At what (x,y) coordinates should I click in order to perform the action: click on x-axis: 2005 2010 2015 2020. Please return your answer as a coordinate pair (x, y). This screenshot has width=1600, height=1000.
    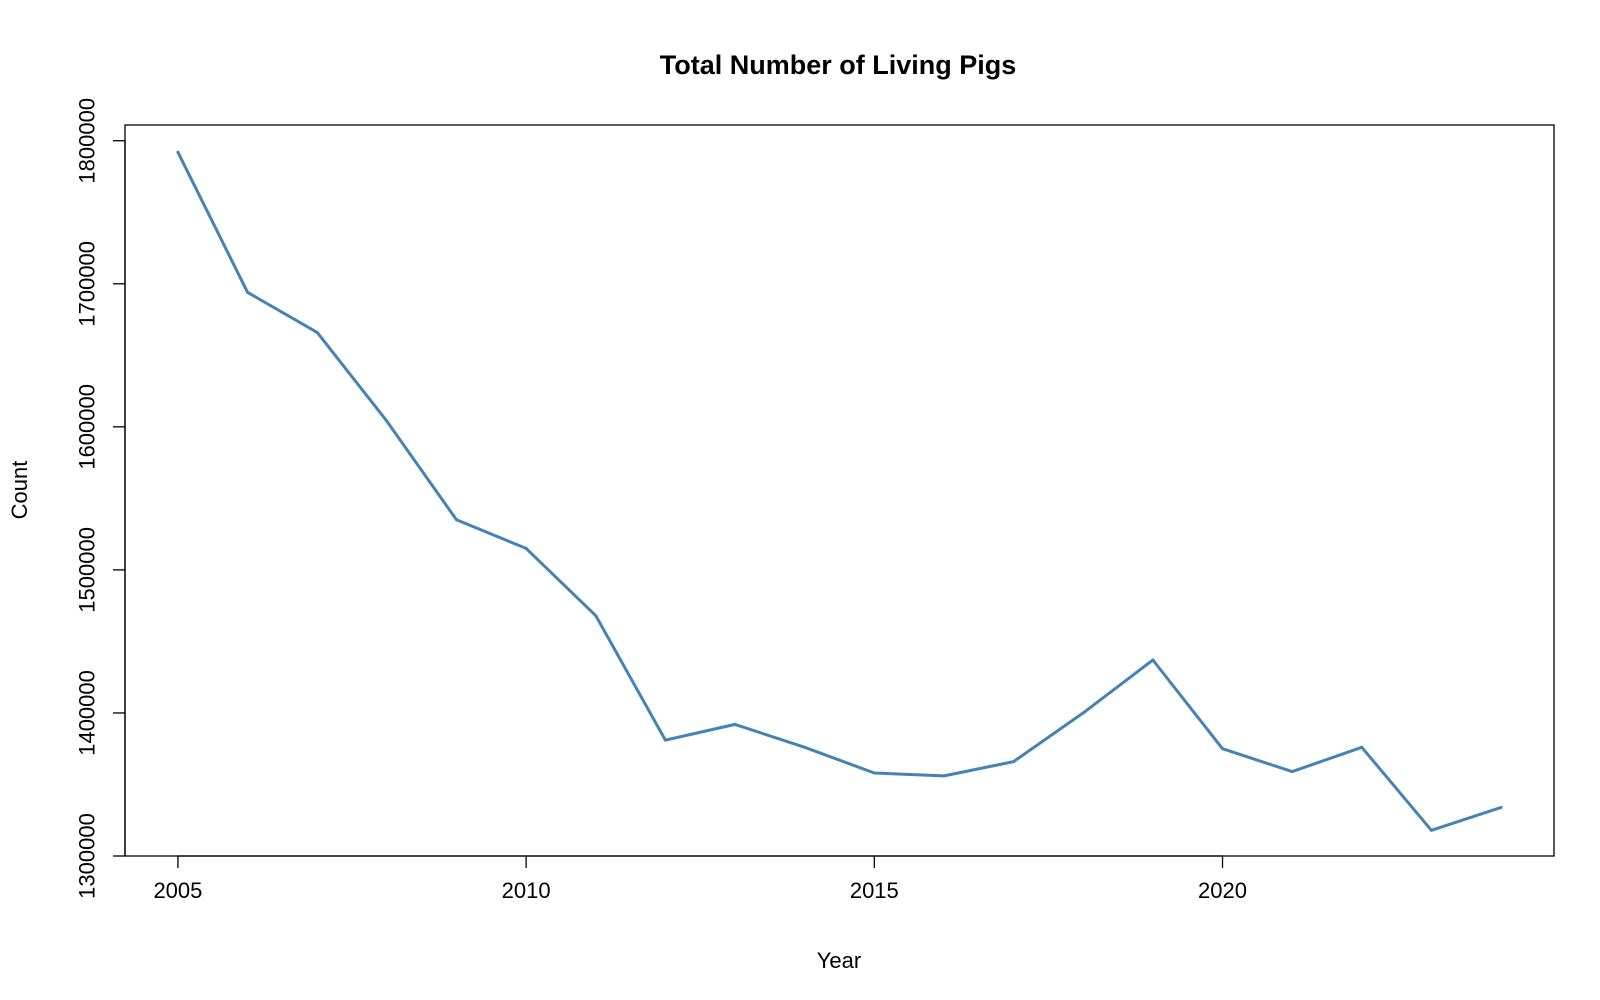
    Looking at the image, I should click on (700, 879).